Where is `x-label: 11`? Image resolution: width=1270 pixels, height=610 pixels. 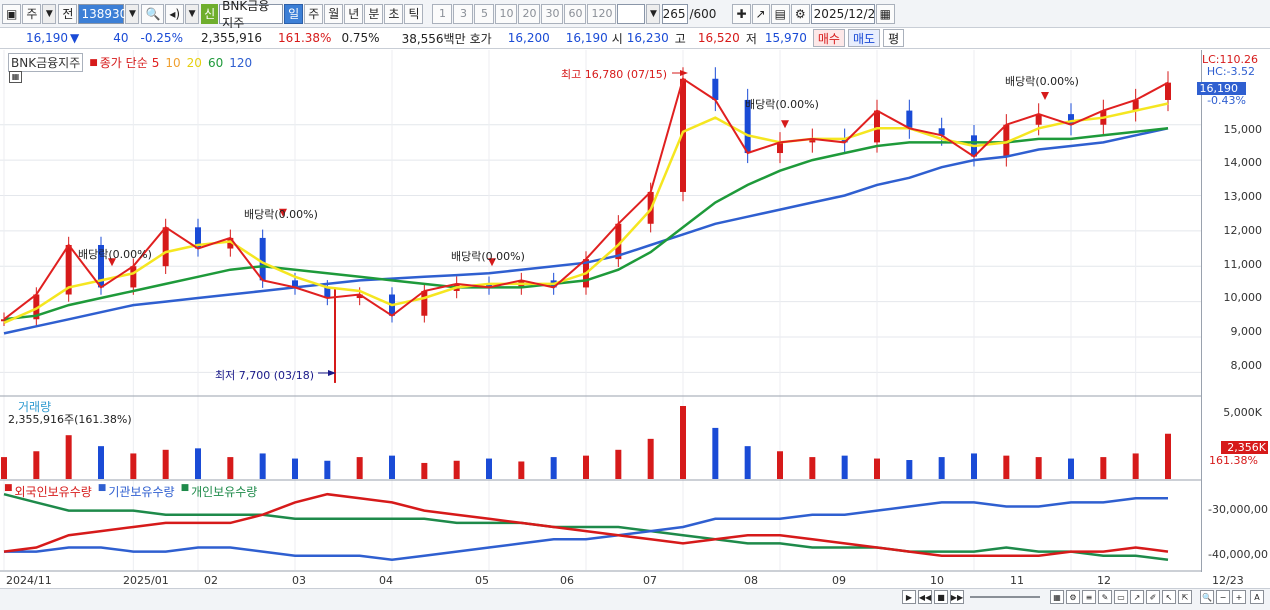
x-label: 11 is located at coordinates (1017, 580).